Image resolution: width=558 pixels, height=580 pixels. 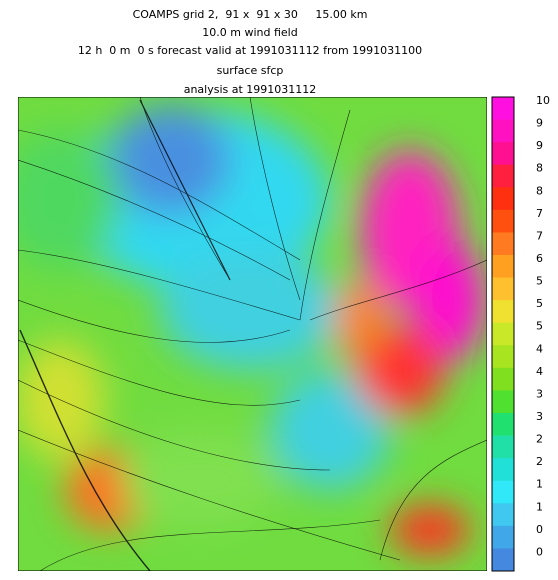 What do you see at coordinates (250, 70) in the screenshot?
I see `title-line: surface sfcp` at bounding box center [250, 70].